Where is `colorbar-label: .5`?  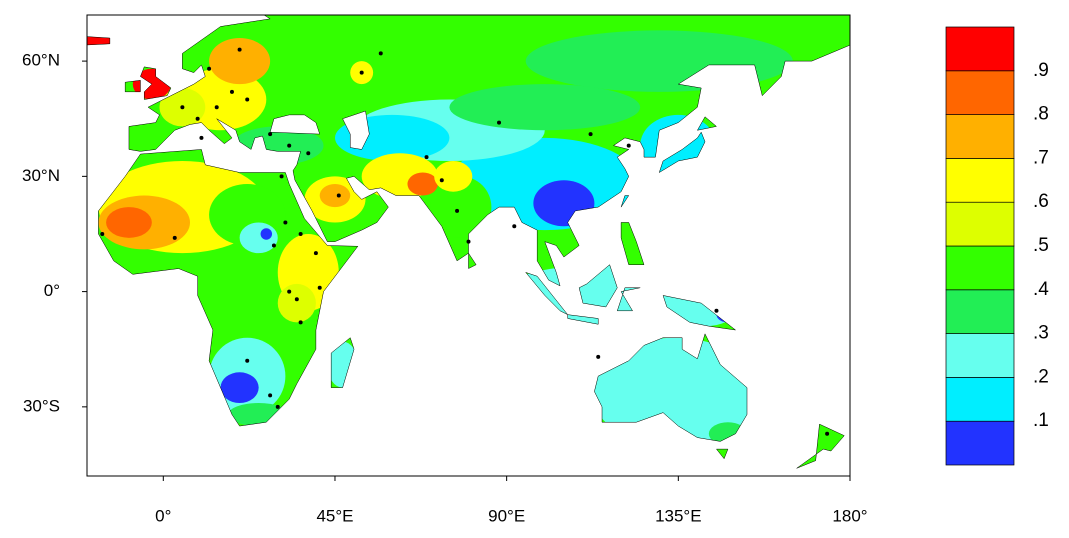 colorbar-label: .5 is located at coordinates (1041, 245).